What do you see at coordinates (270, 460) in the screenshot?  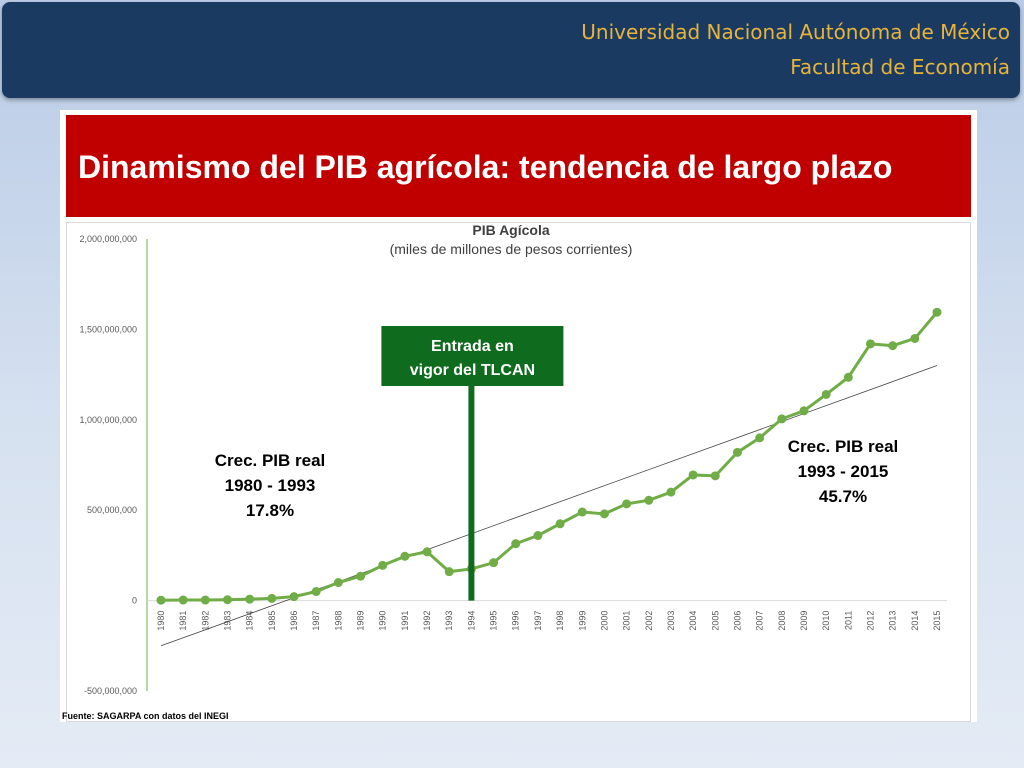 I see `left-growth-label: Crec. PIB real` at bounding box center [270, 460].